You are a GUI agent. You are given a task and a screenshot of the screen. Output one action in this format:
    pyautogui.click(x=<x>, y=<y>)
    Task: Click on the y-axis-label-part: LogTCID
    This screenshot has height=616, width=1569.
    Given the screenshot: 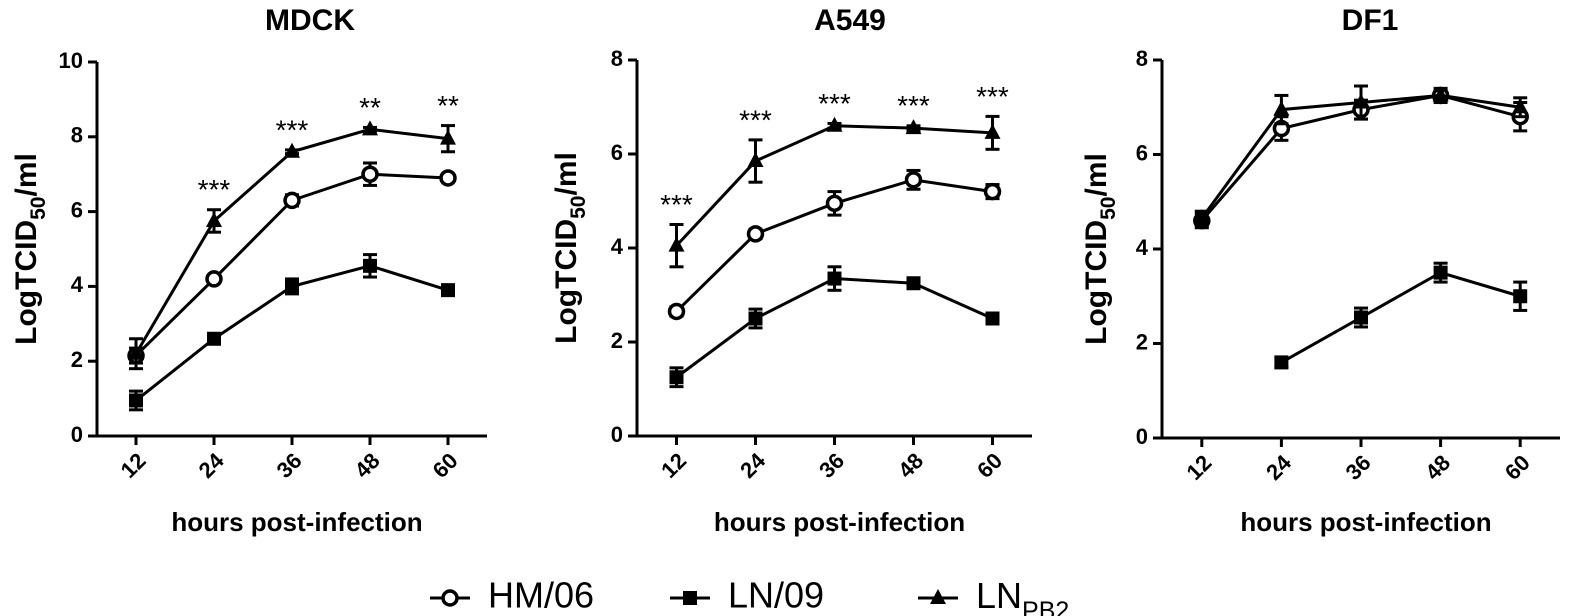 What is the action you would take?
    pyautogui.click(x=26, y=282)
    